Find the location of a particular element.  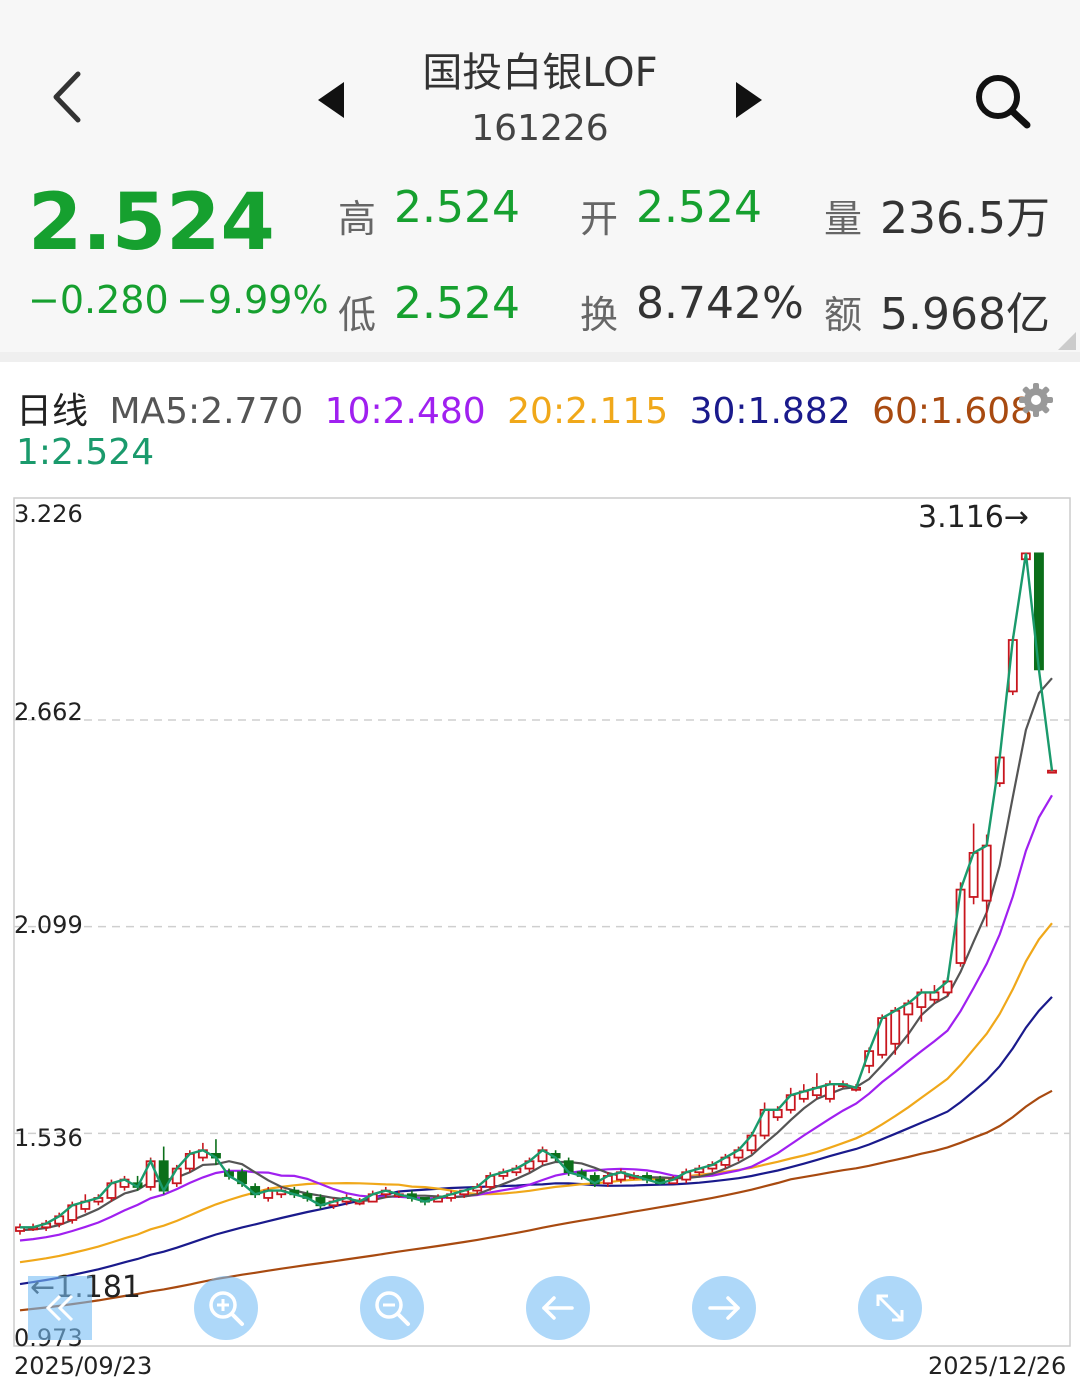

section-divider is located at coordinates (540, 357).